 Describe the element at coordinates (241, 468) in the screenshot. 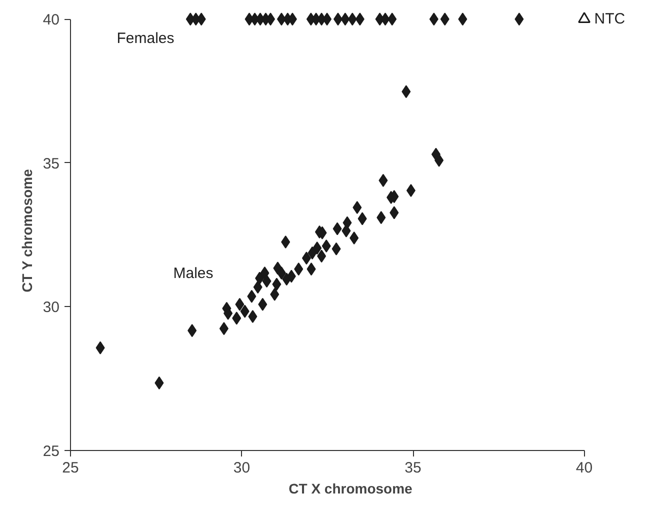

I see `x-tick-label: 30` at that location.